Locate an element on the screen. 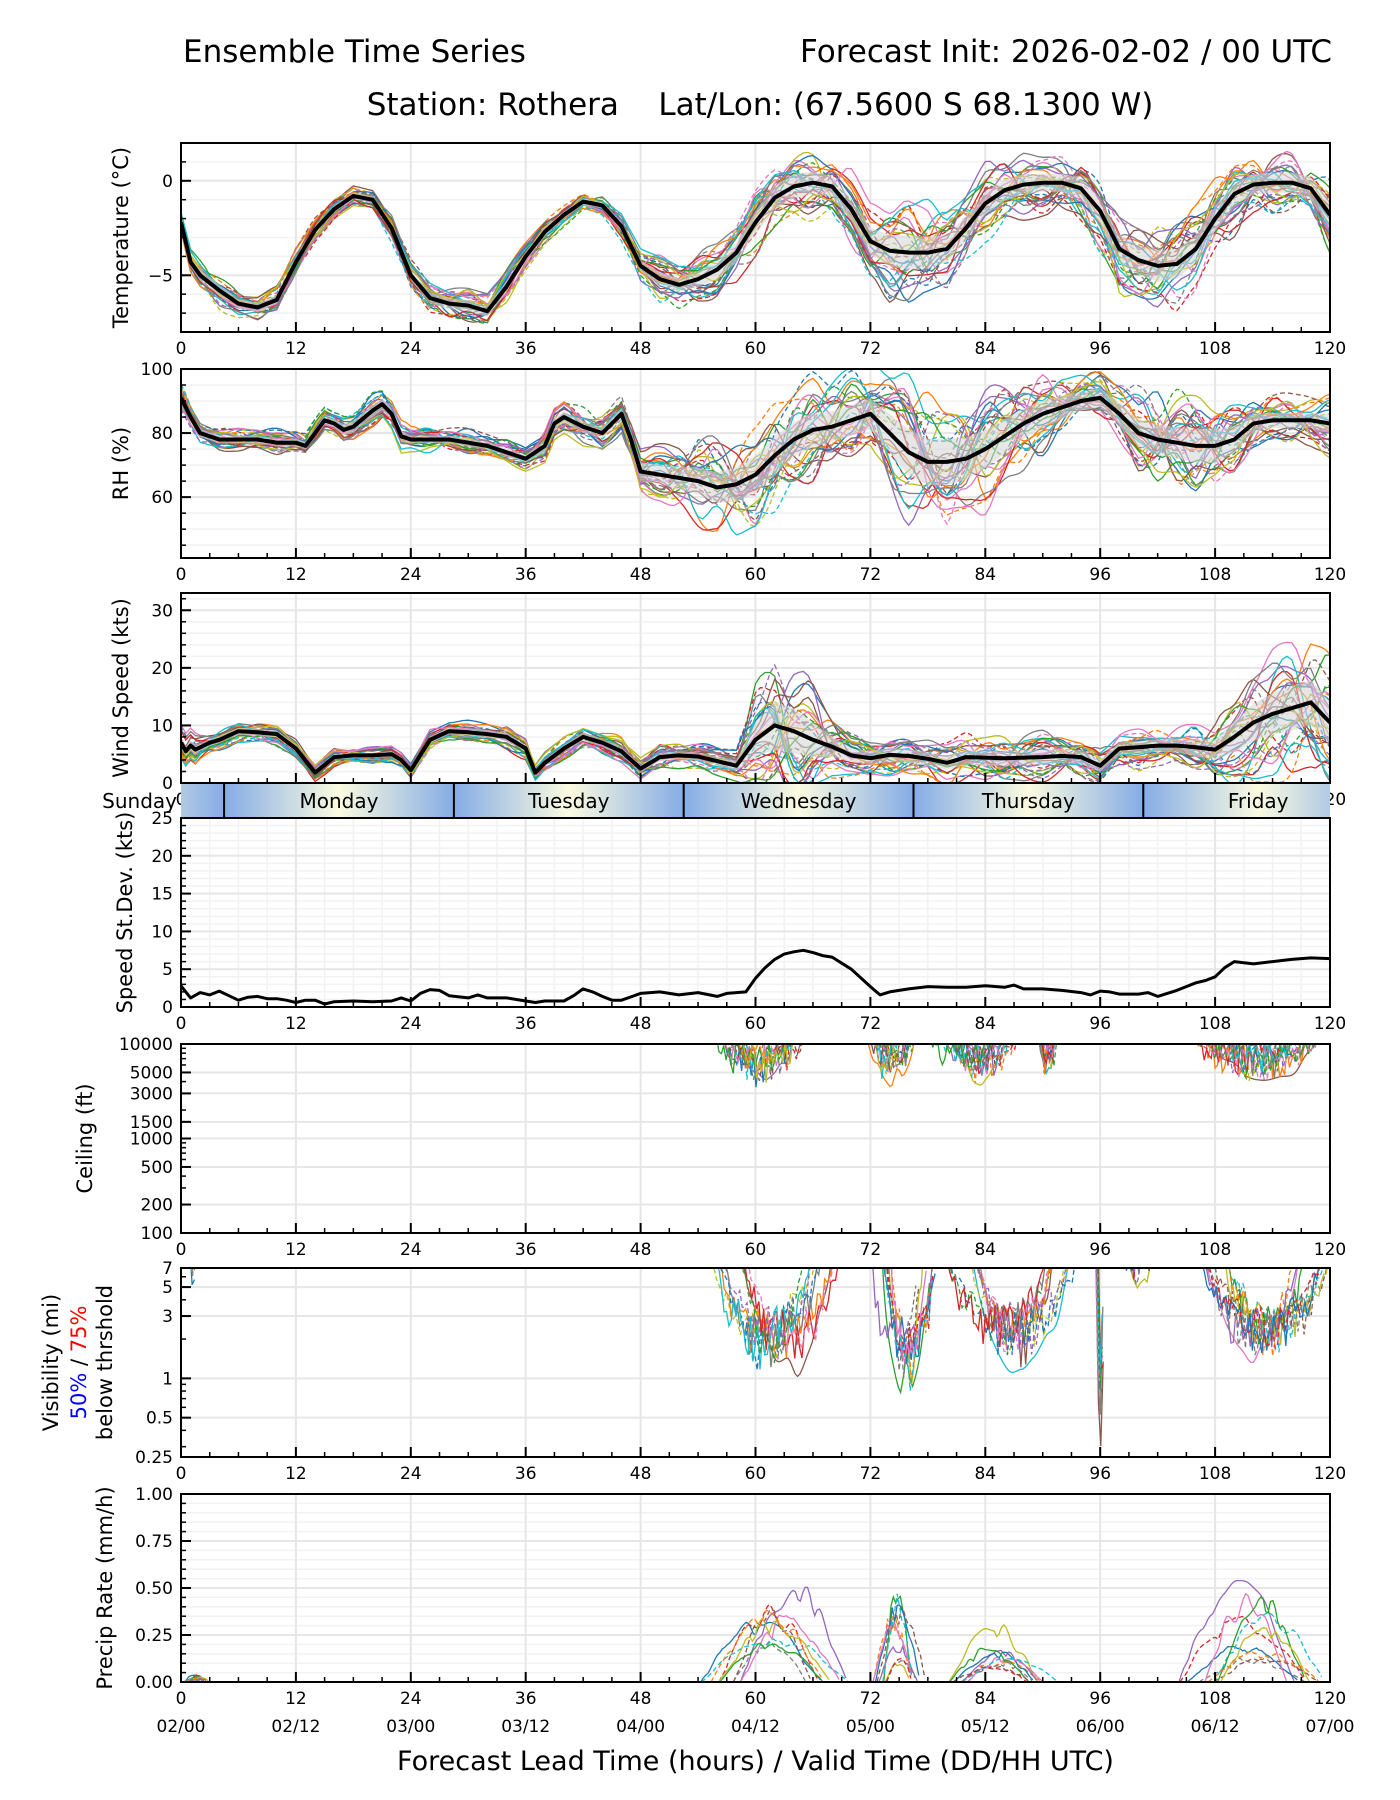 The image size is (1400, 1800). threshold-75-label: 75% is located at coordinates (79, 1329).